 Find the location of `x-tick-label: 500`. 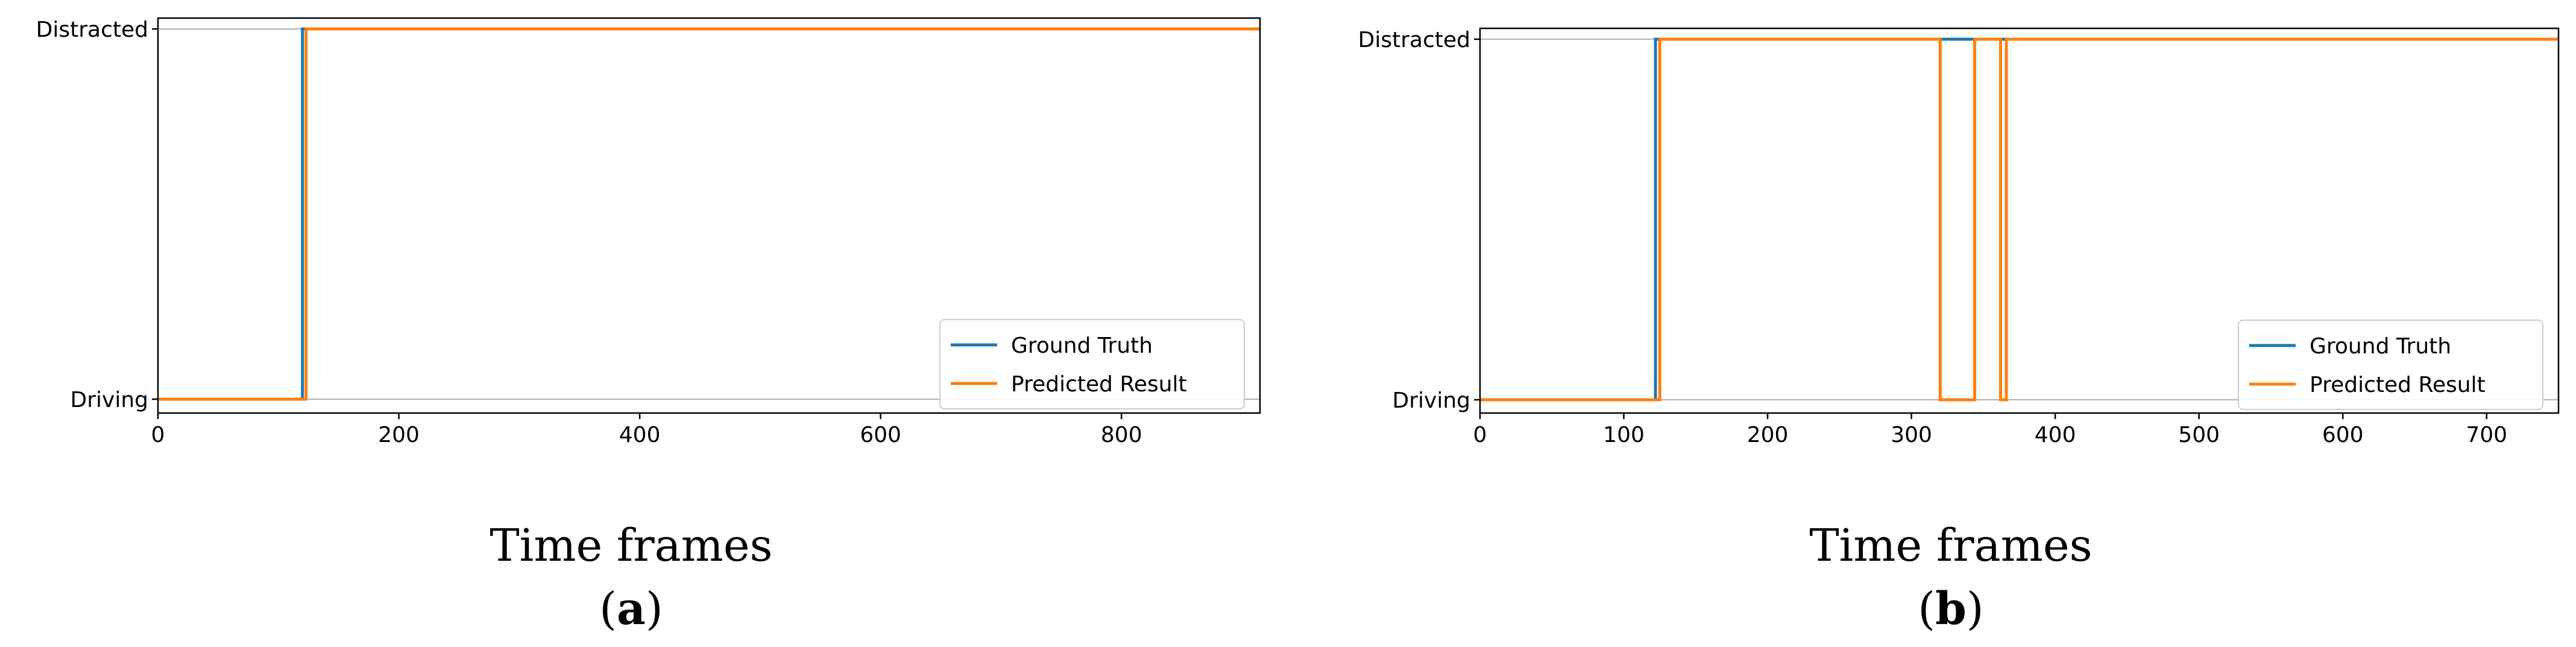

x-tick-label: 500 is located at coordinates (2199, 435).